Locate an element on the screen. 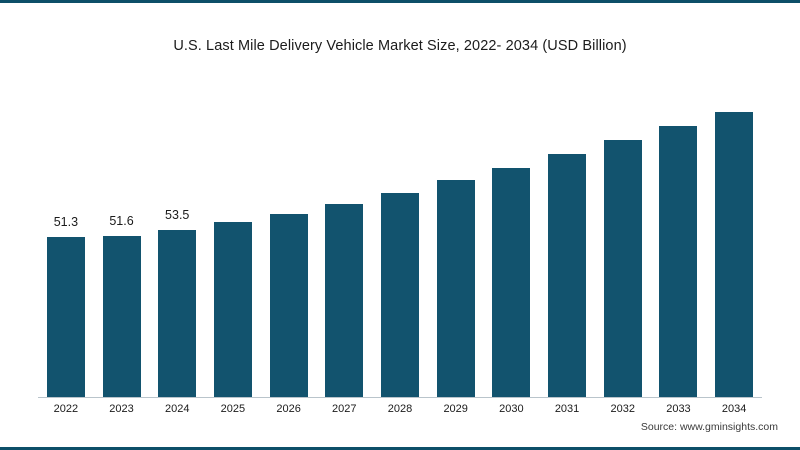  x-axis-tick-label: 2029 is located at coordinates (455, 409).